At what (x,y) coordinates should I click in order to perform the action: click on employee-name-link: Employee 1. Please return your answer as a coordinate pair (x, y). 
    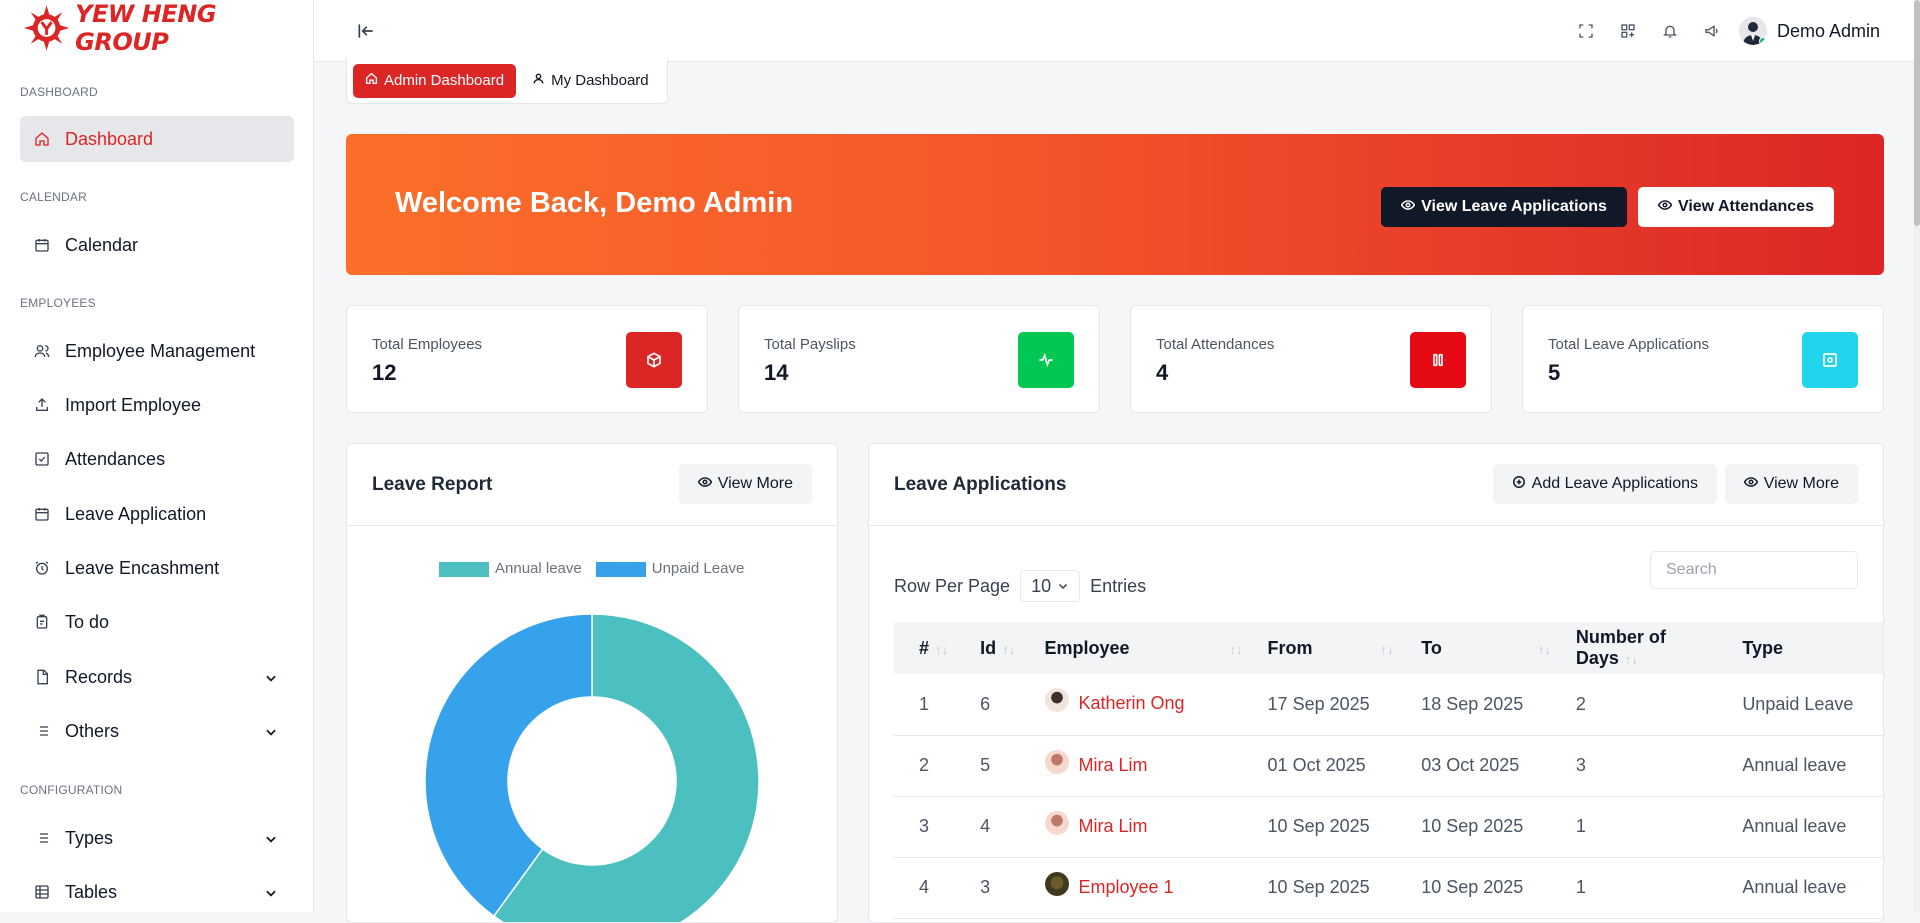
    Looking at the image, I should click on (1126, 886).